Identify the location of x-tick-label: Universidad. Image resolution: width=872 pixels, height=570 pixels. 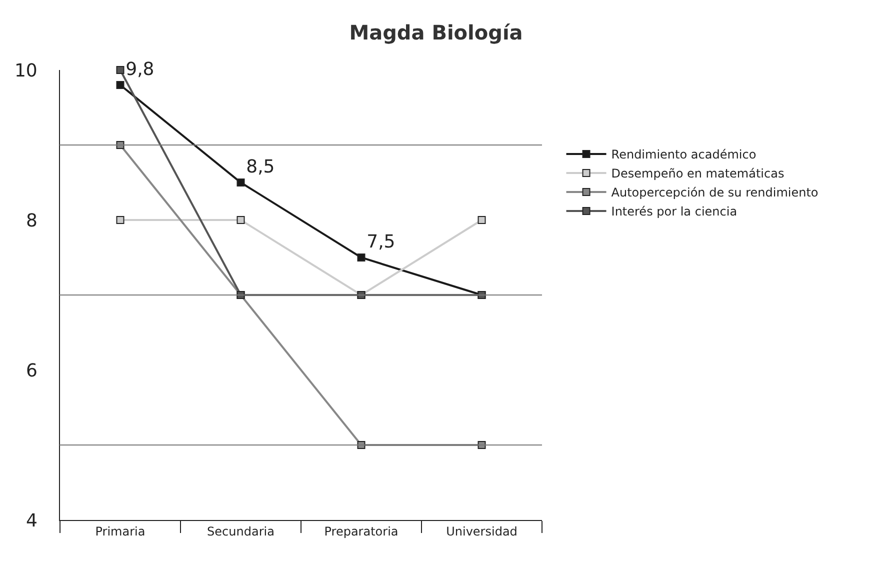
(482, 531).